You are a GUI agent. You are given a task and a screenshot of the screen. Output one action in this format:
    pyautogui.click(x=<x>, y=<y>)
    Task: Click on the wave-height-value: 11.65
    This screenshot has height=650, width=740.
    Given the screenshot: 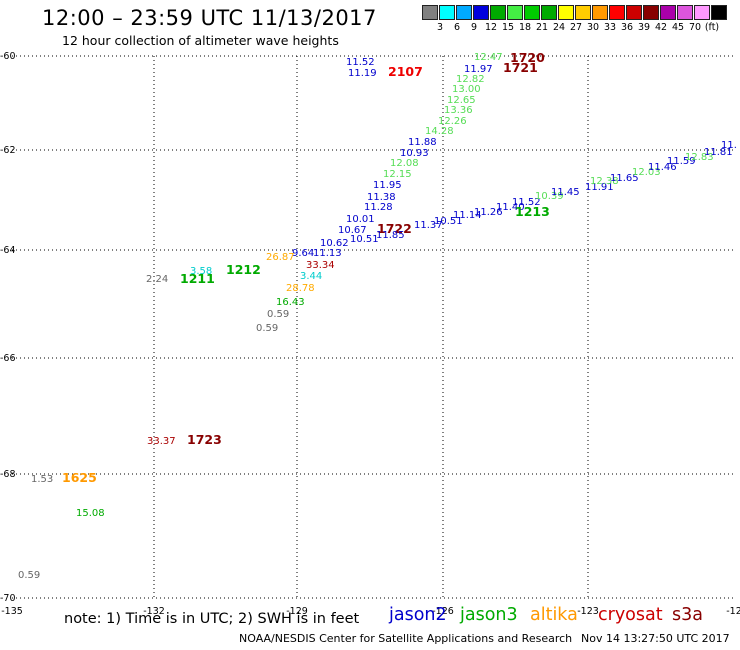 What is the action you would take?
    pyautogui.click(x=624, y=178)
    